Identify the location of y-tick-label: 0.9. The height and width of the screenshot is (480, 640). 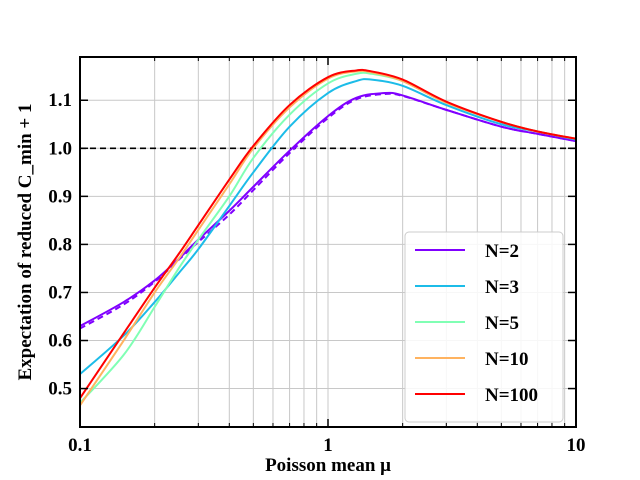
(60, 196).